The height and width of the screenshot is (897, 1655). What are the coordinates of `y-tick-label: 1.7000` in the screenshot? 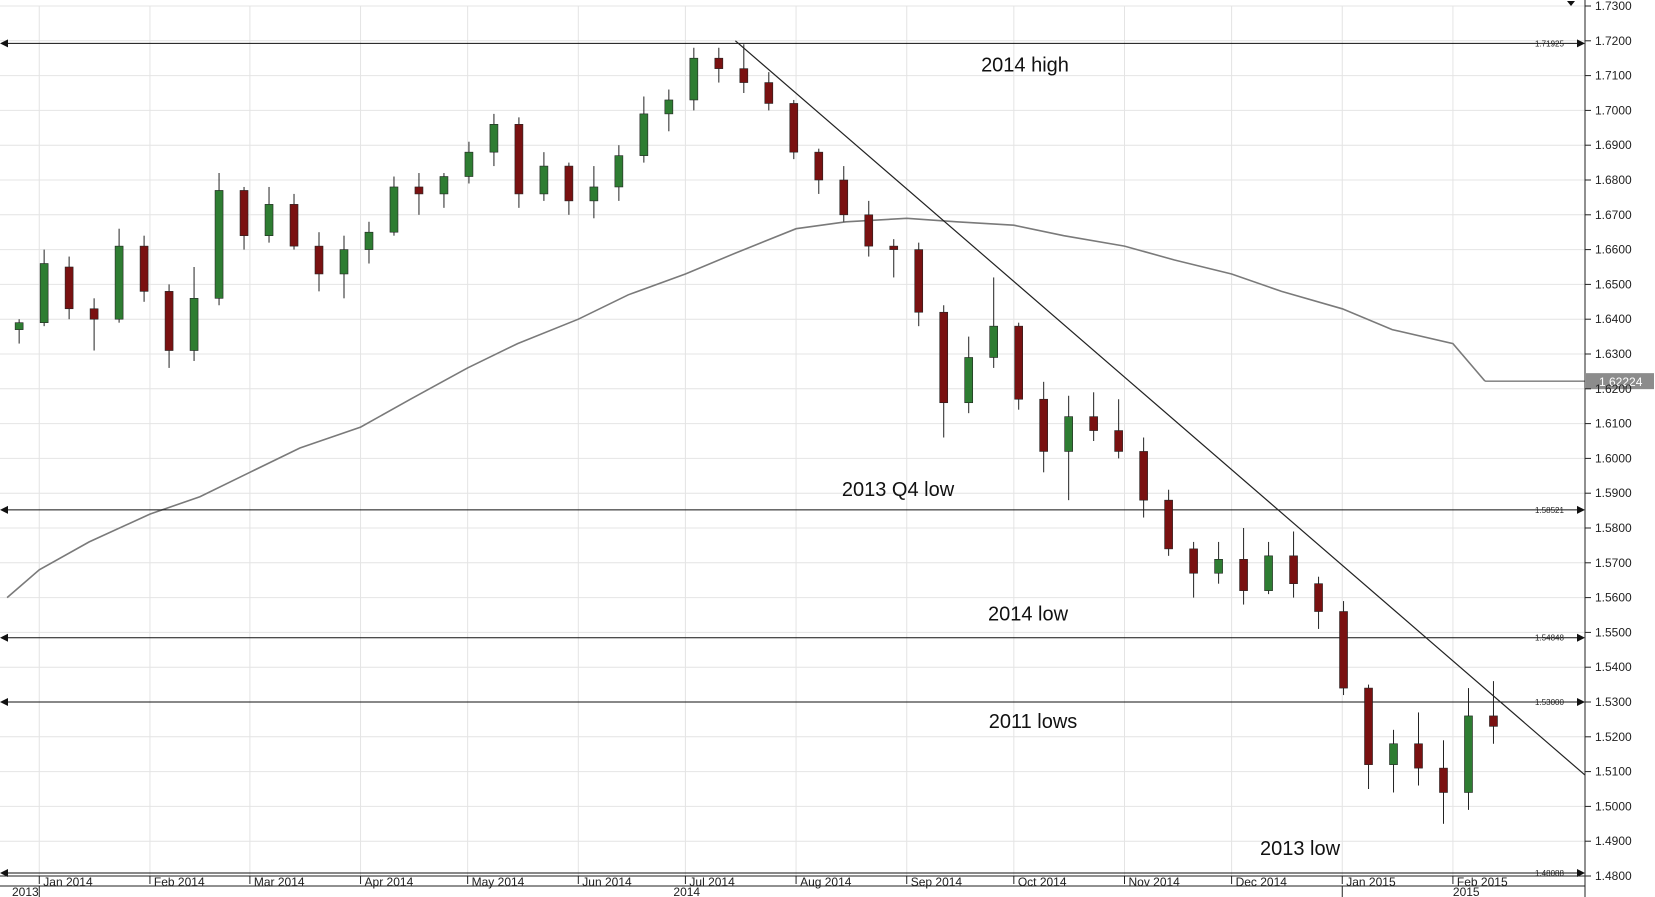 It's located at (1613, 110).